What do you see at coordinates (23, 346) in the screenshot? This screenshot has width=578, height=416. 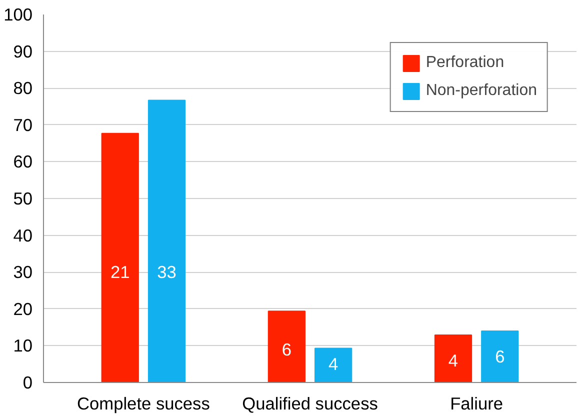 I see `y-tick-label: 10` at bounding box center [23, 346].